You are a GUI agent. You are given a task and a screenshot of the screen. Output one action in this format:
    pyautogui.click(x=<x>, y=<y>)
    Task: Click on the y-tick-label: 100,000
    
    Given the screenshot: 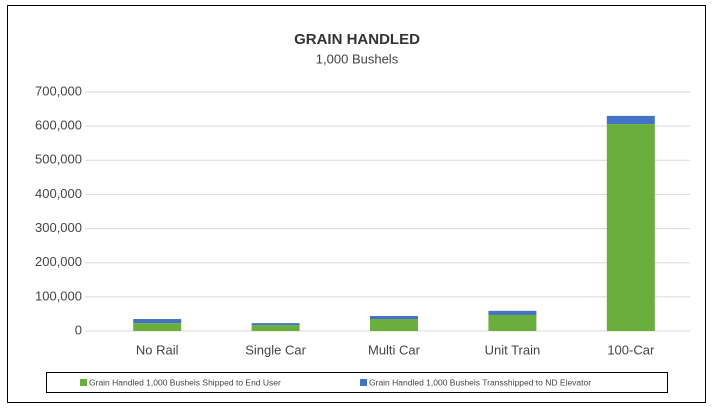 What is the action you would take?
    pyautogui.click(x=58, y=295)
    